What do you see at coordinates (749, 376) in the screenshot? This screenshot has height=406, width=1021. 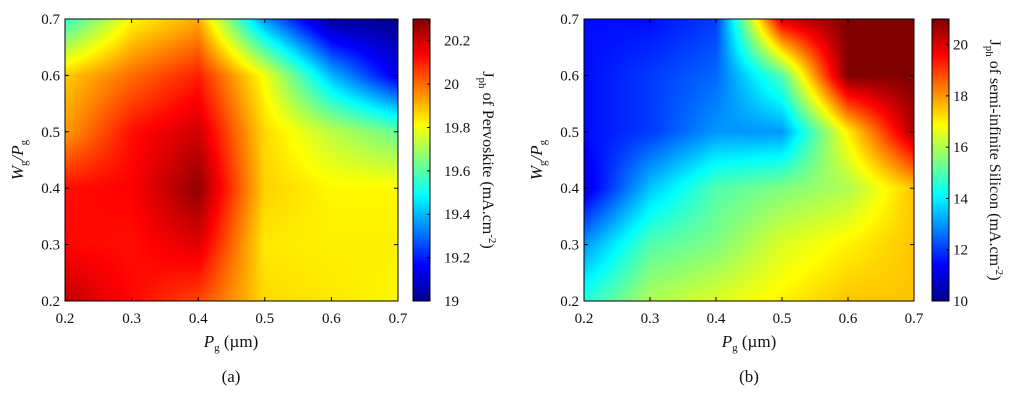 I see `panel-label: (b)` at bounding box center [749, 376].